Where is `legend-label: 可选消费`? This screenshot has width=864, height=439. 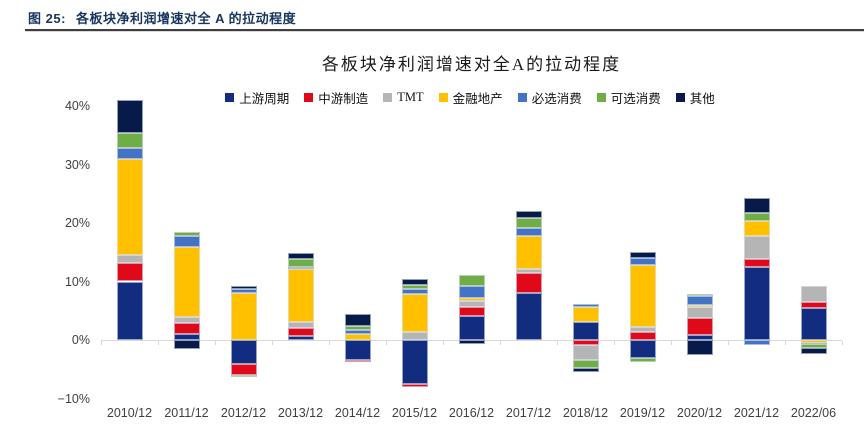 legend-label: 可选消费 is located at coordinates (635, 99).